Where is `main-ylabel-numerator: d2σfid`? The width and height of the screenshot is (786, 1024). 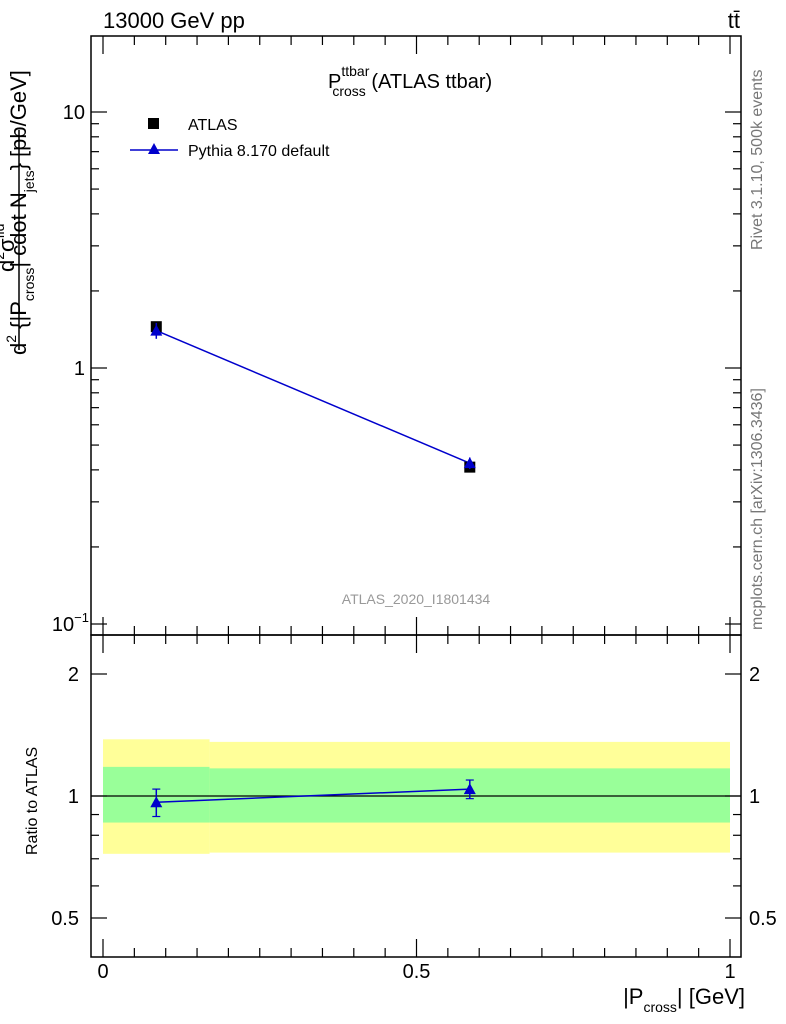 main-ylabel-numerator: d2σfid is located at coordinates (9, 248).